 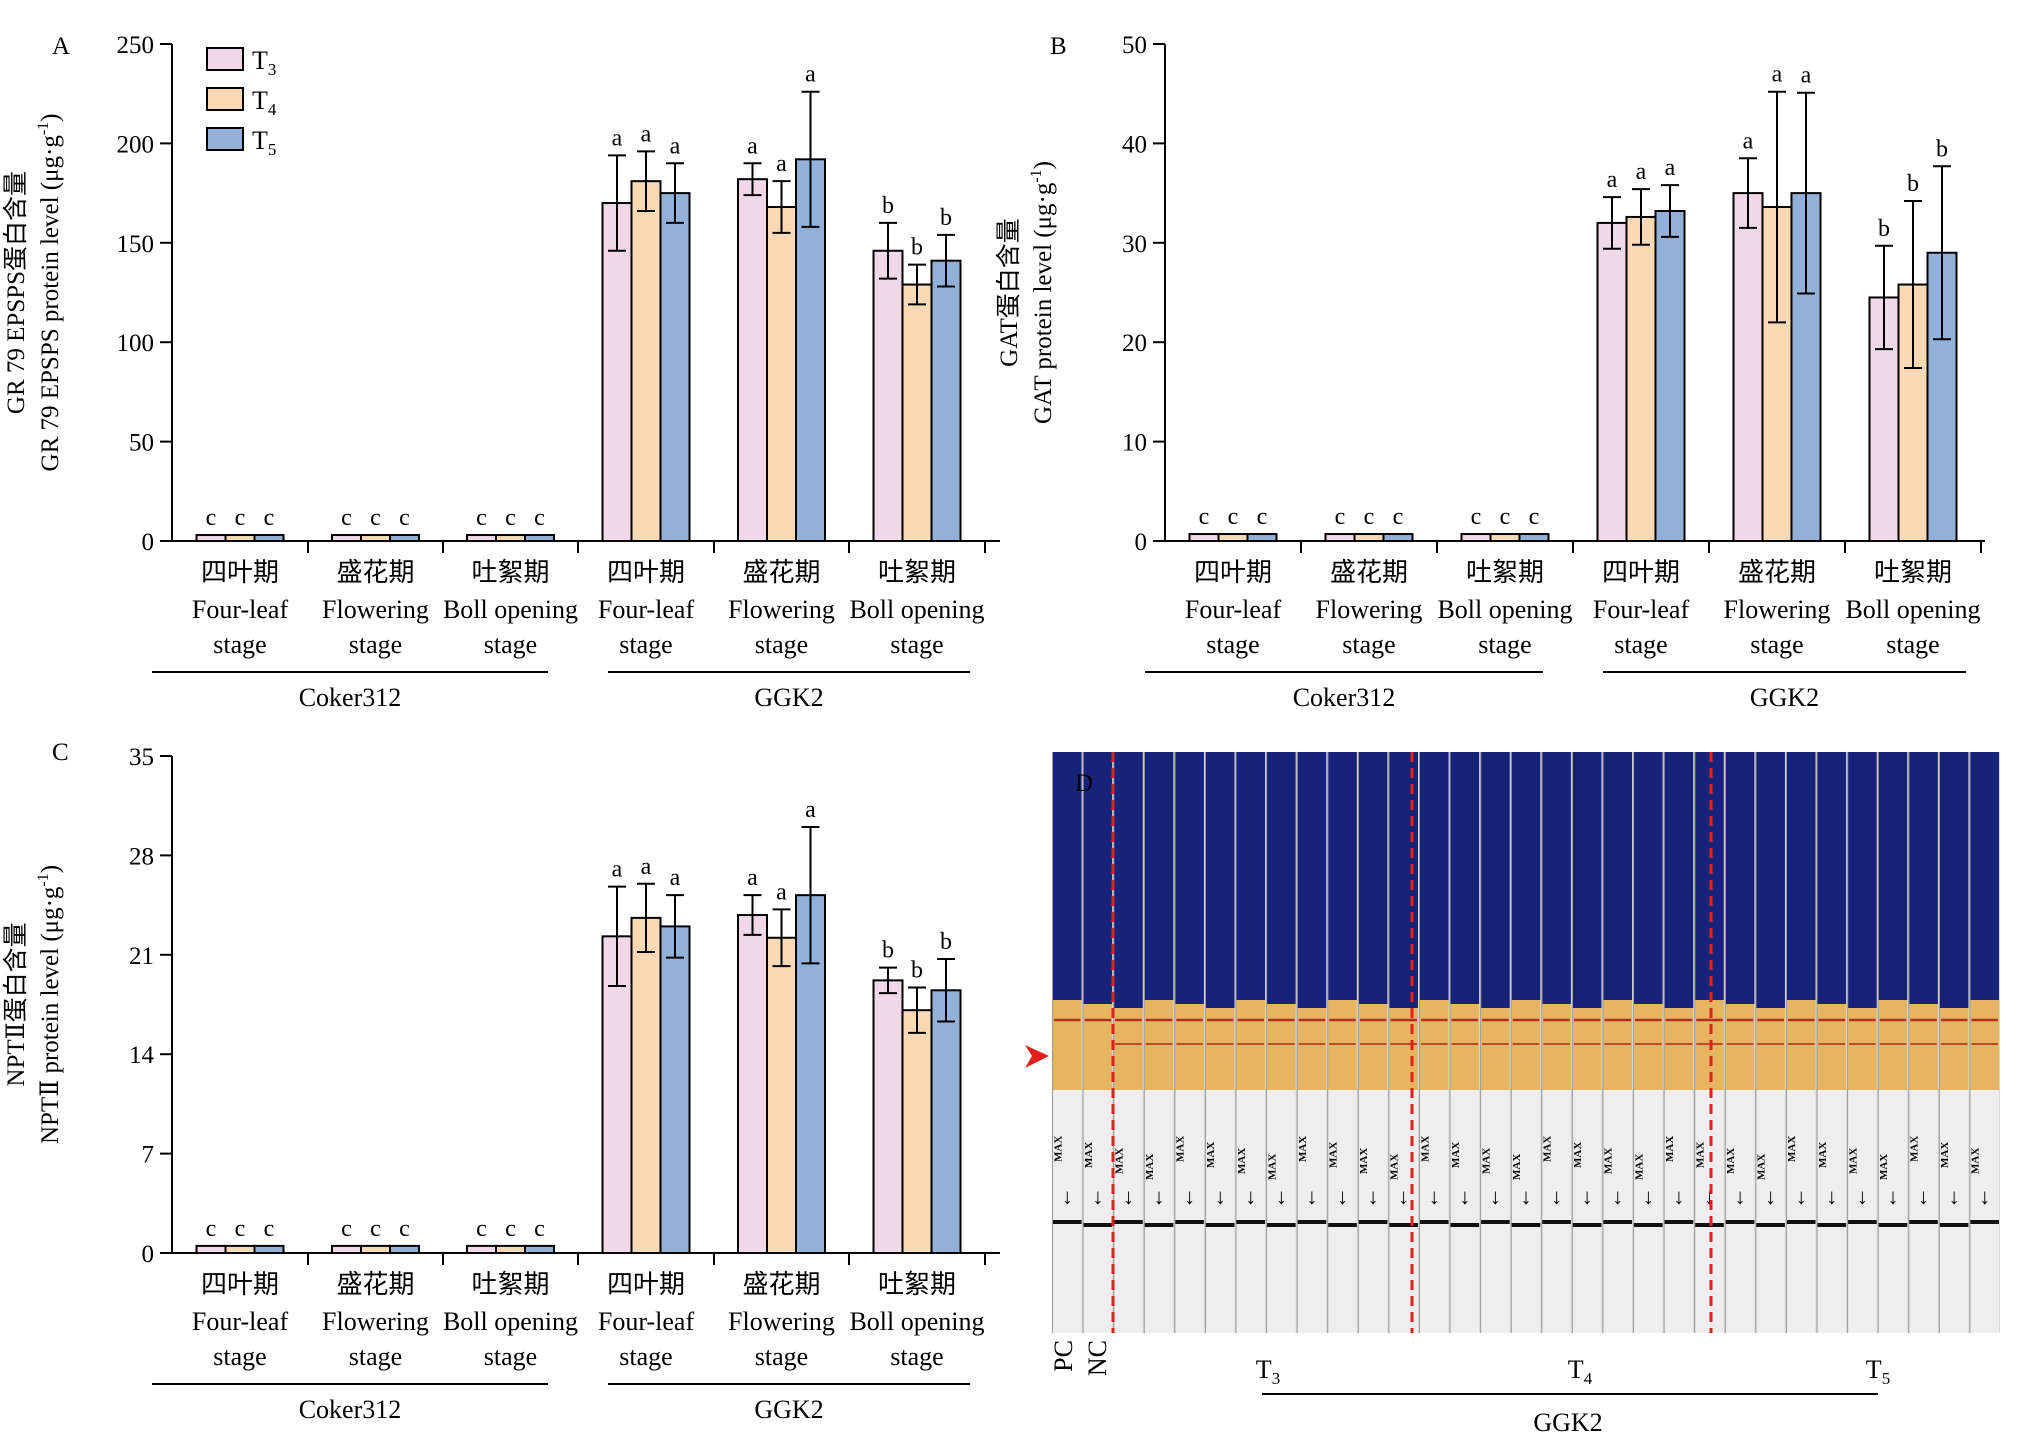 What do you see at coordinates (1344, 697) in the screenshot?
I see `group-label-coker312: Coker312` at bounding box center [1344, 697].